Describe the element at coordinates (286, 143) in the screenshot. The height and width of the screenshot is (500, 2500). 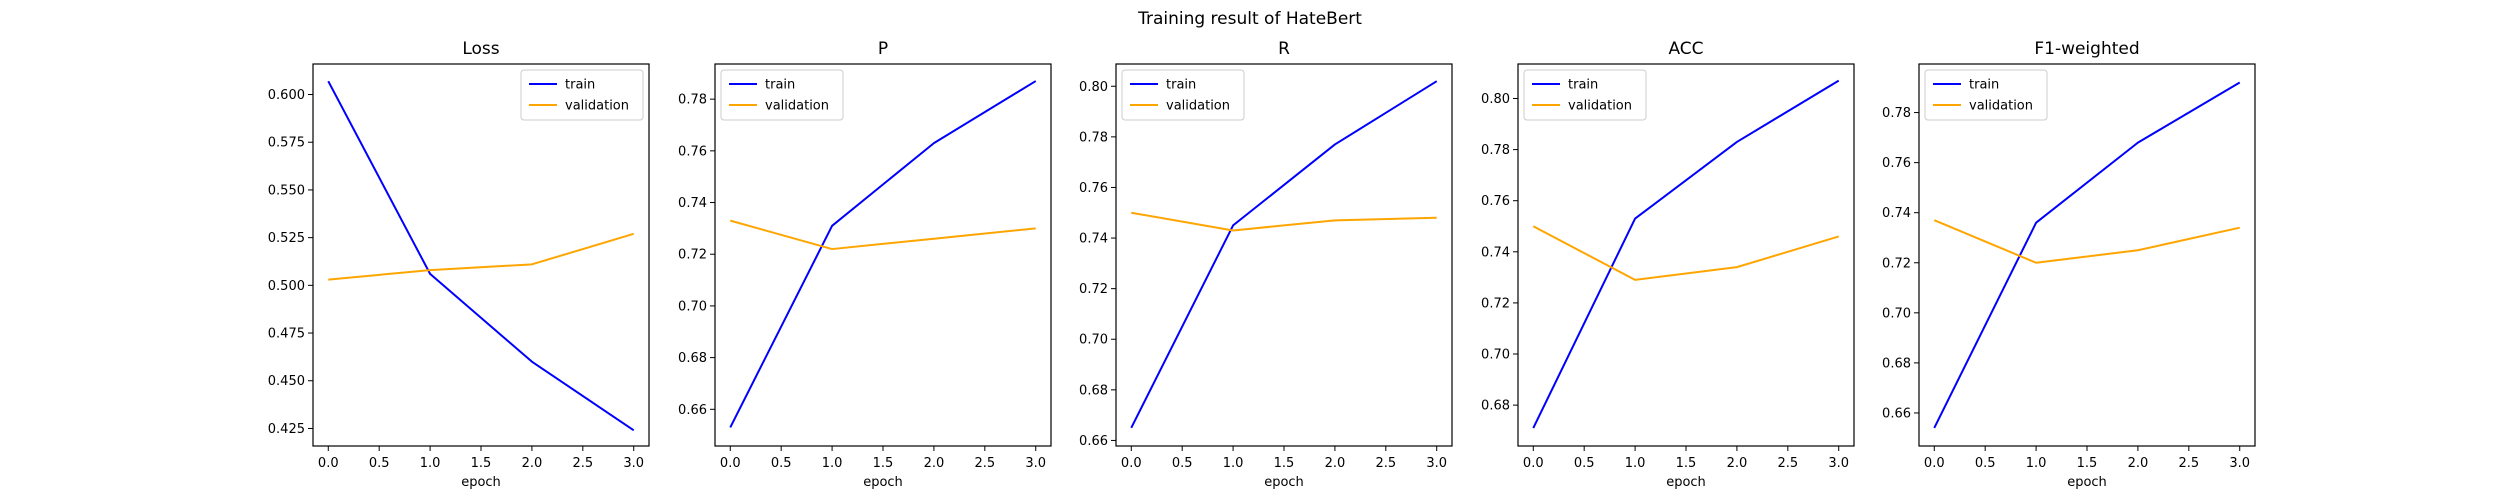
I see `y-tick-label: 0.575` at that location.